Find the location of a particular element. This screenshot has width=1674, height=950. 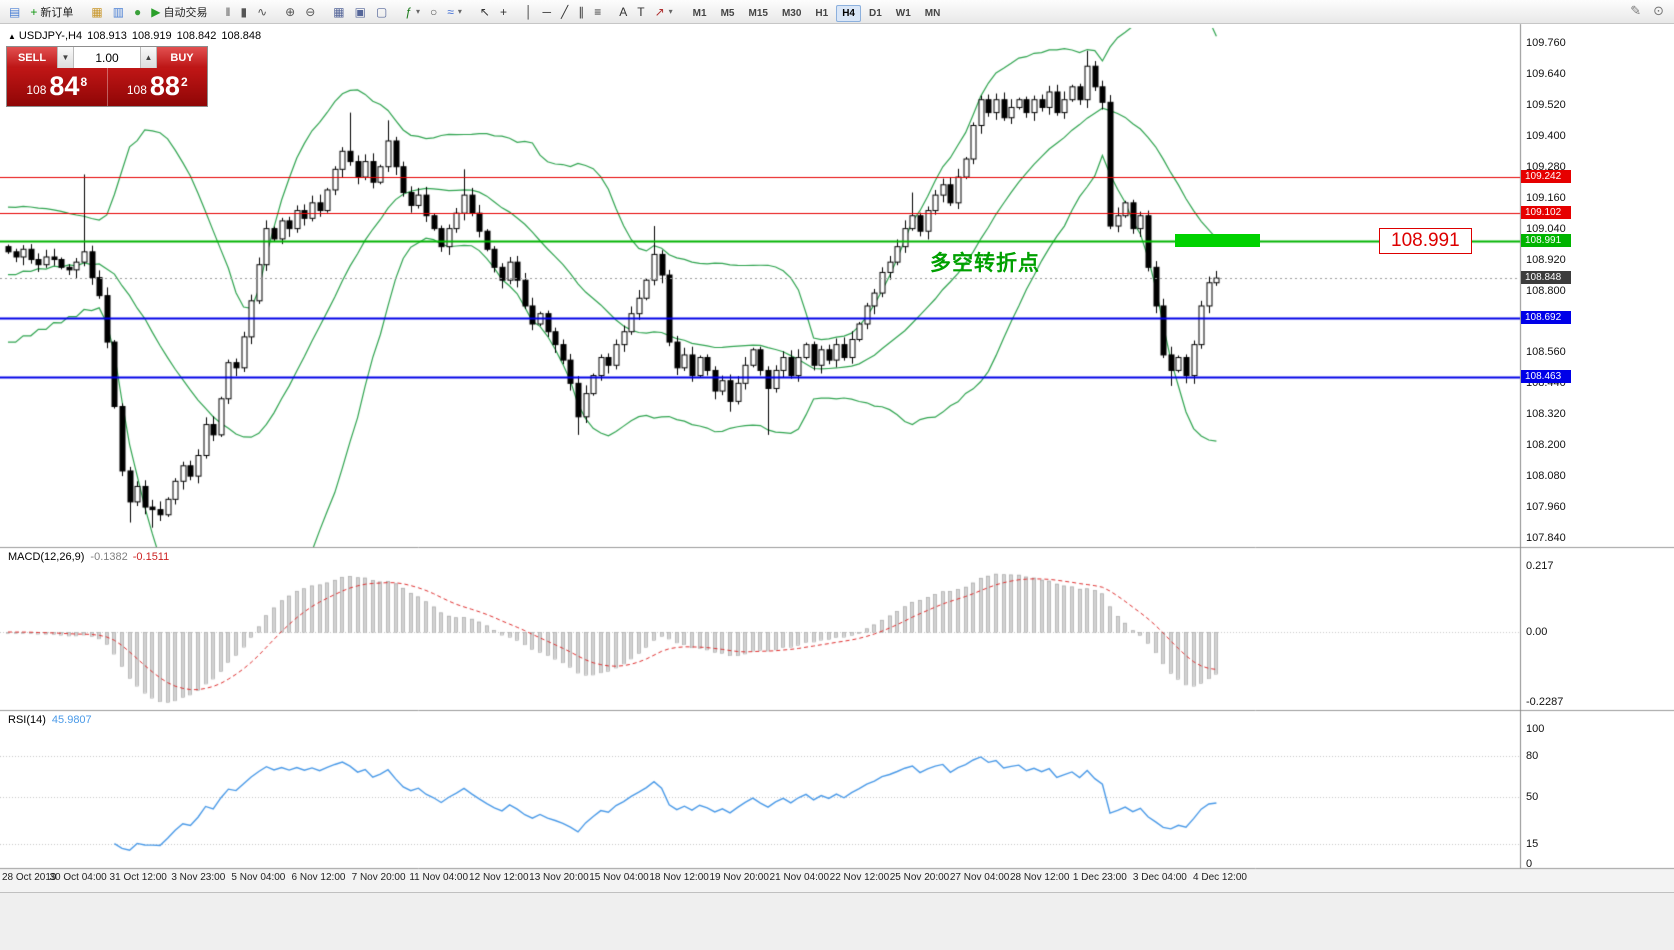

time-axis-label: 25 Nov 20:00 is located at coordinates (919, 877).